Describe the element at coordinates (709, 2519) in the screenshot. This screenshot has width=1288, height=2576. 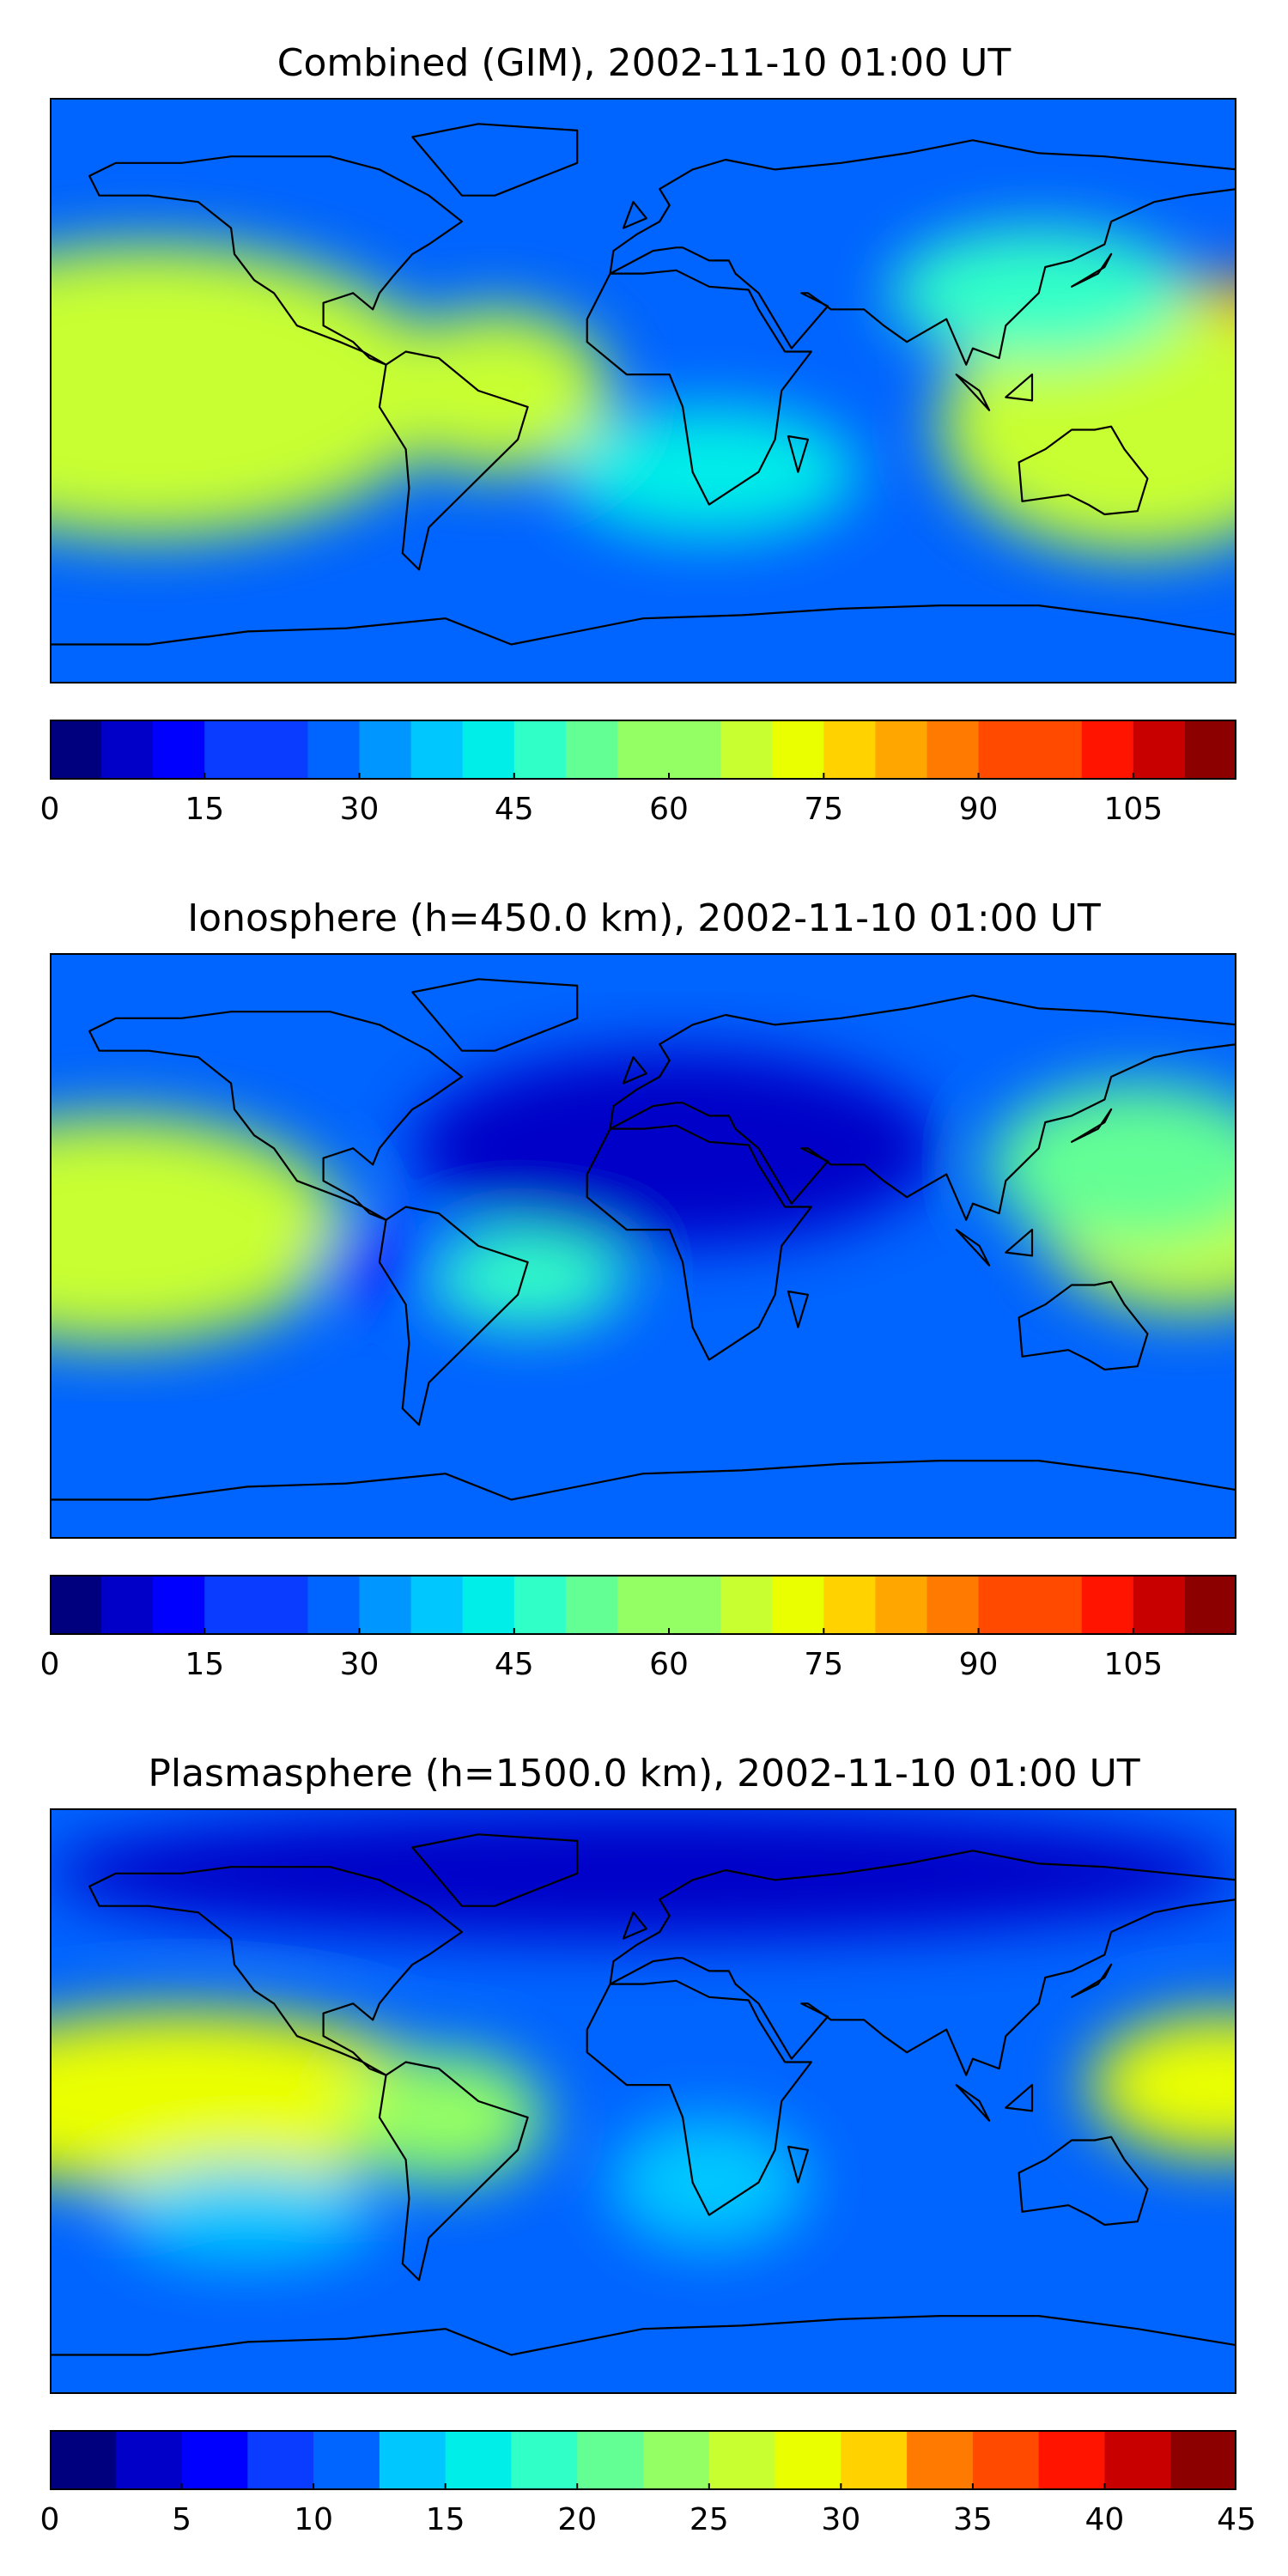
I see `colorbar-tick-label: 25` at that location.